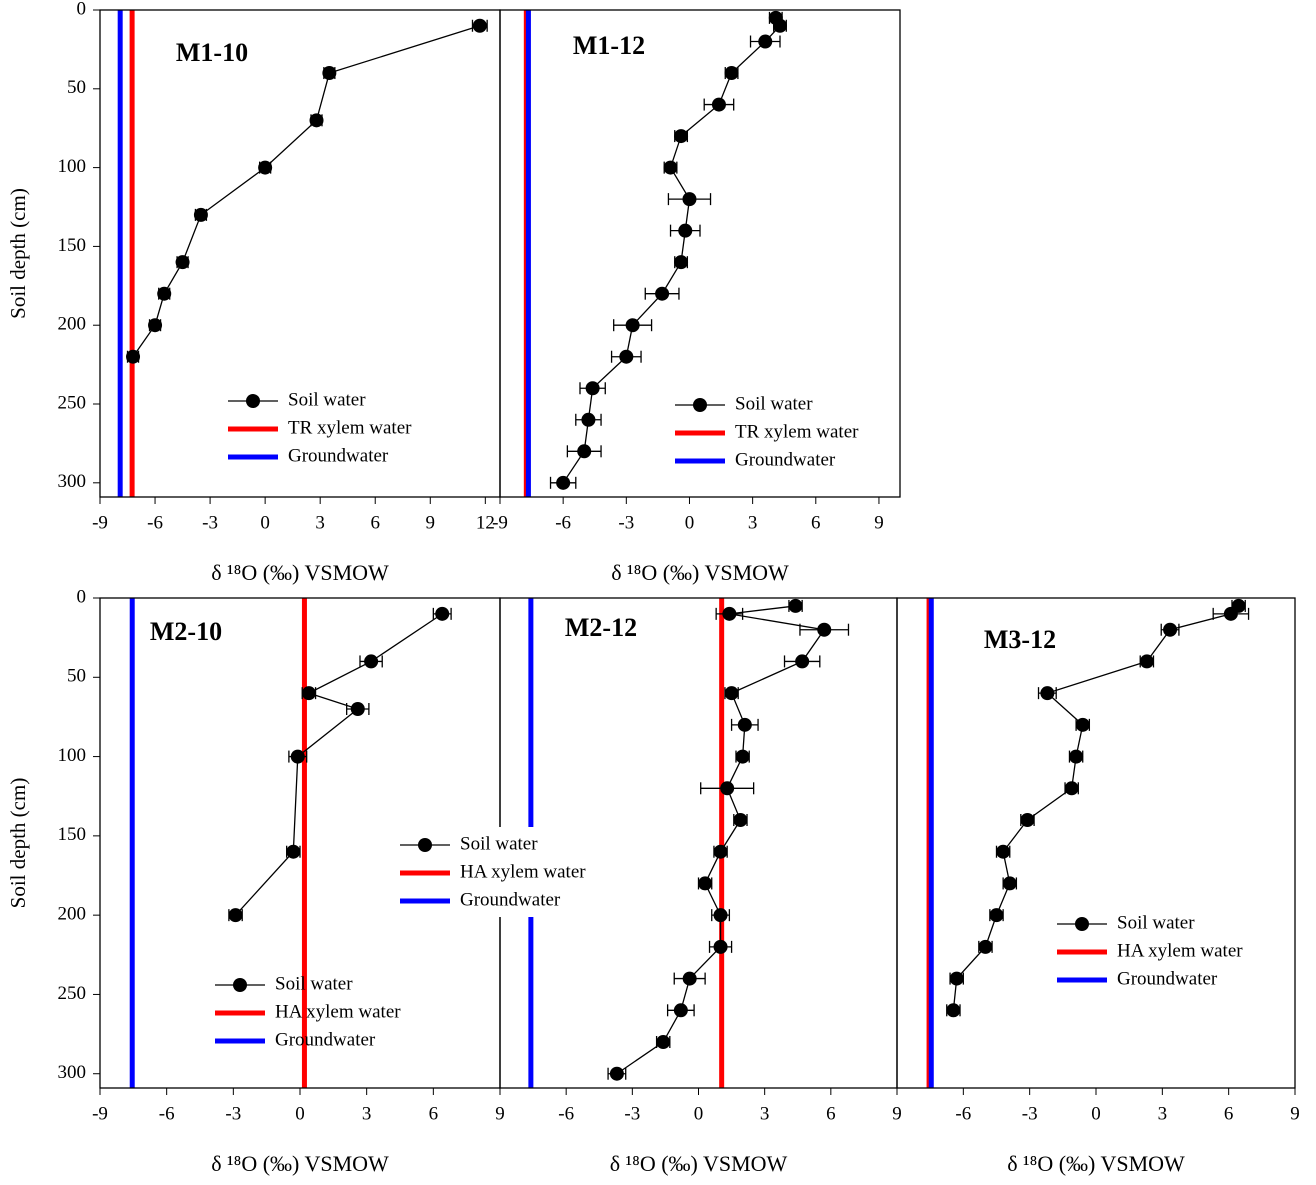  I want to click on y-tick-label: 250, so click(72, 402).